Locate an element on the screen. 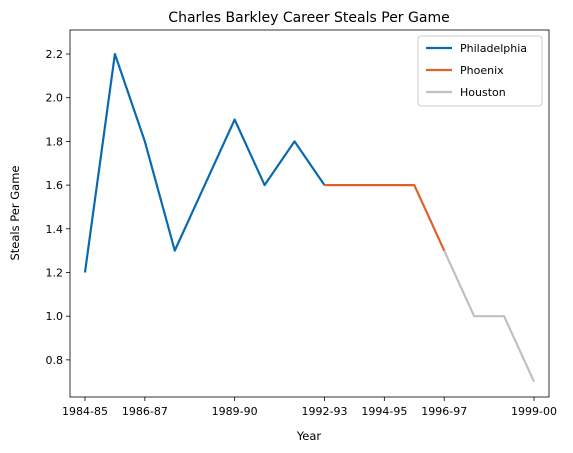  y-tick-label: 2.0 is located at coordinates (55, 98).